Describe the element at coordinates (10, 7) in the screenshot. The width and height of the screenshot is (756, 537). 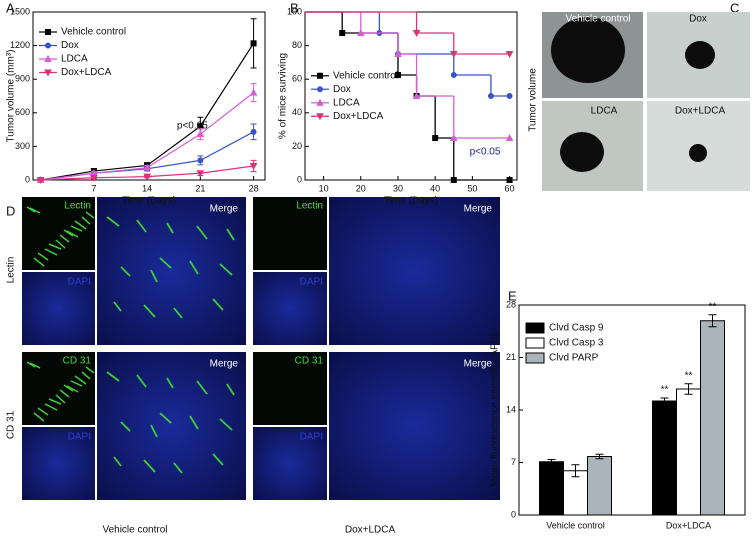
I see `panel-letter: A` at that location.